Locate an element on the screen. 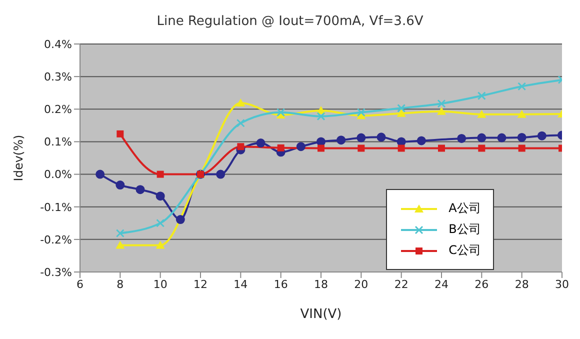  y-tick-label: 0.4% is located at coordinates (58, 44).